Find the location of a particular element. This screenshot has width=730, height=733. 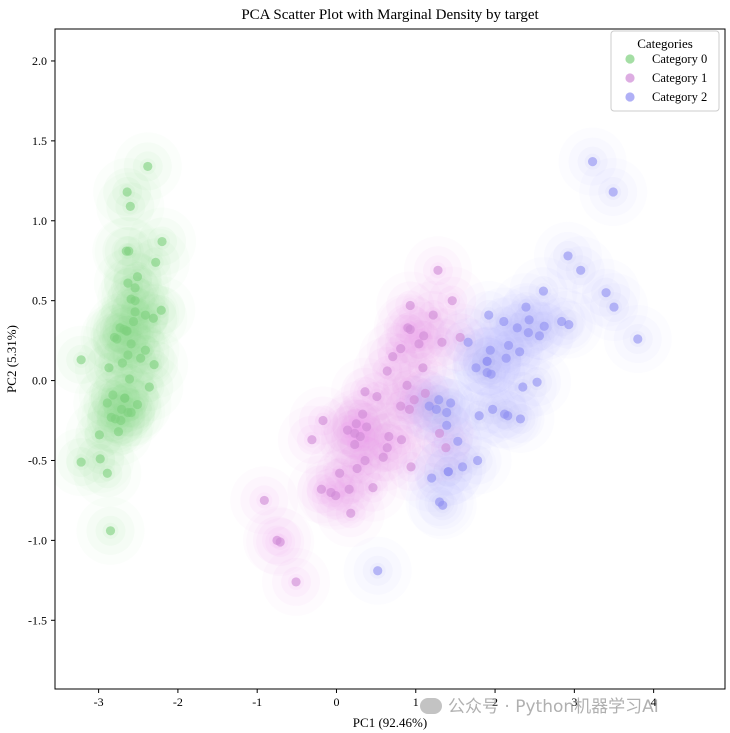

y-axis: -1.5 -1.0 -0.5 0.0 0.5 1.0 1.5 2.0 is located at coordinates (41, 340).